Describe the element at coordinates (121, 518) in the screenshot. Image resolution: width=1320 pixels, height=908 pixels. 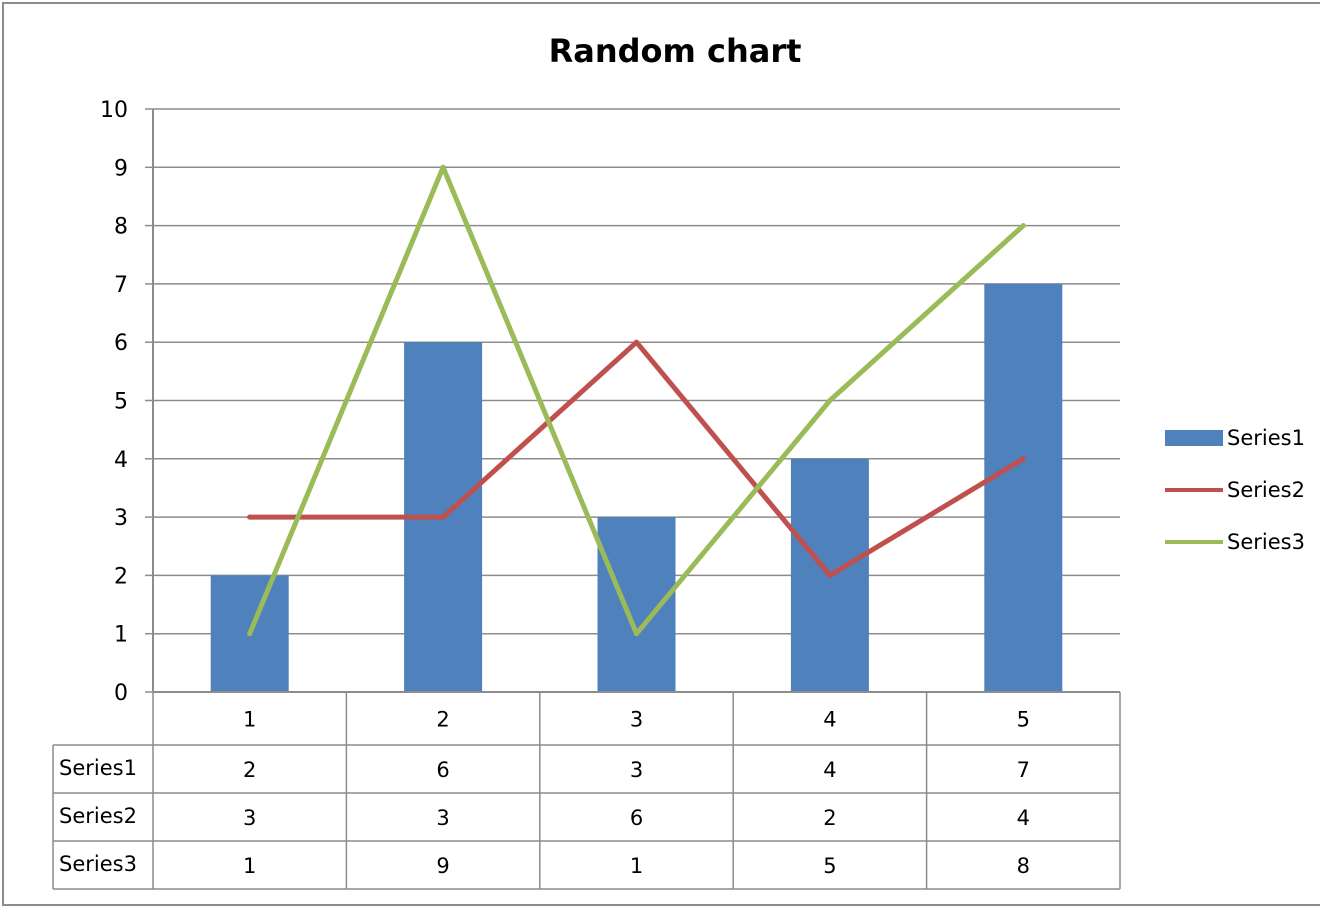
I see `y-tick-label-3: 3` at that location.